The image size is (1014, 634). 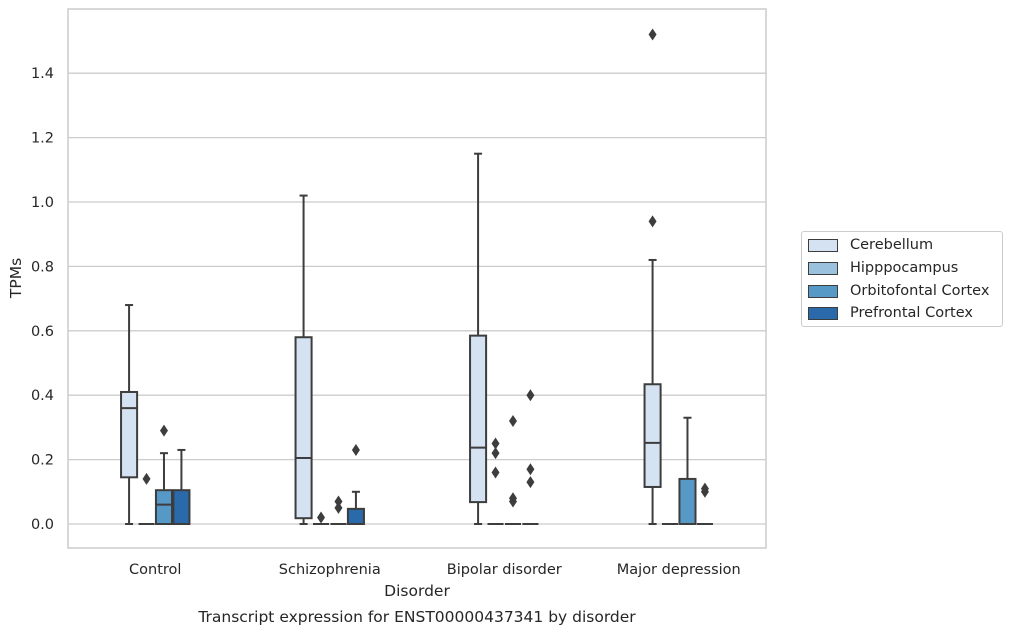 I want to click on legend-swatch-cerebellum, so click(x=823, y=245).